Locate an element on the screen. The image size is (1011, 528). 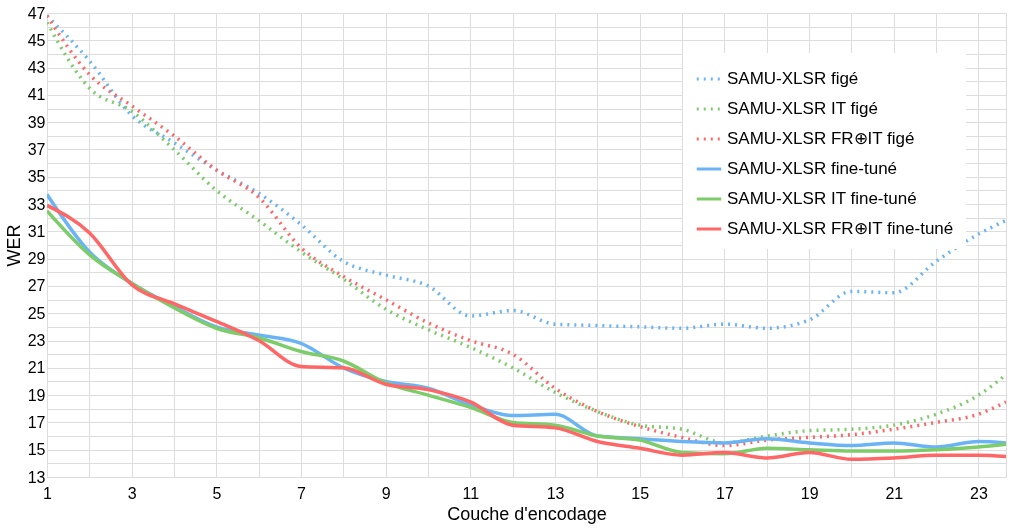
y-tick-label: 33 is located at coordinates (36, 204).